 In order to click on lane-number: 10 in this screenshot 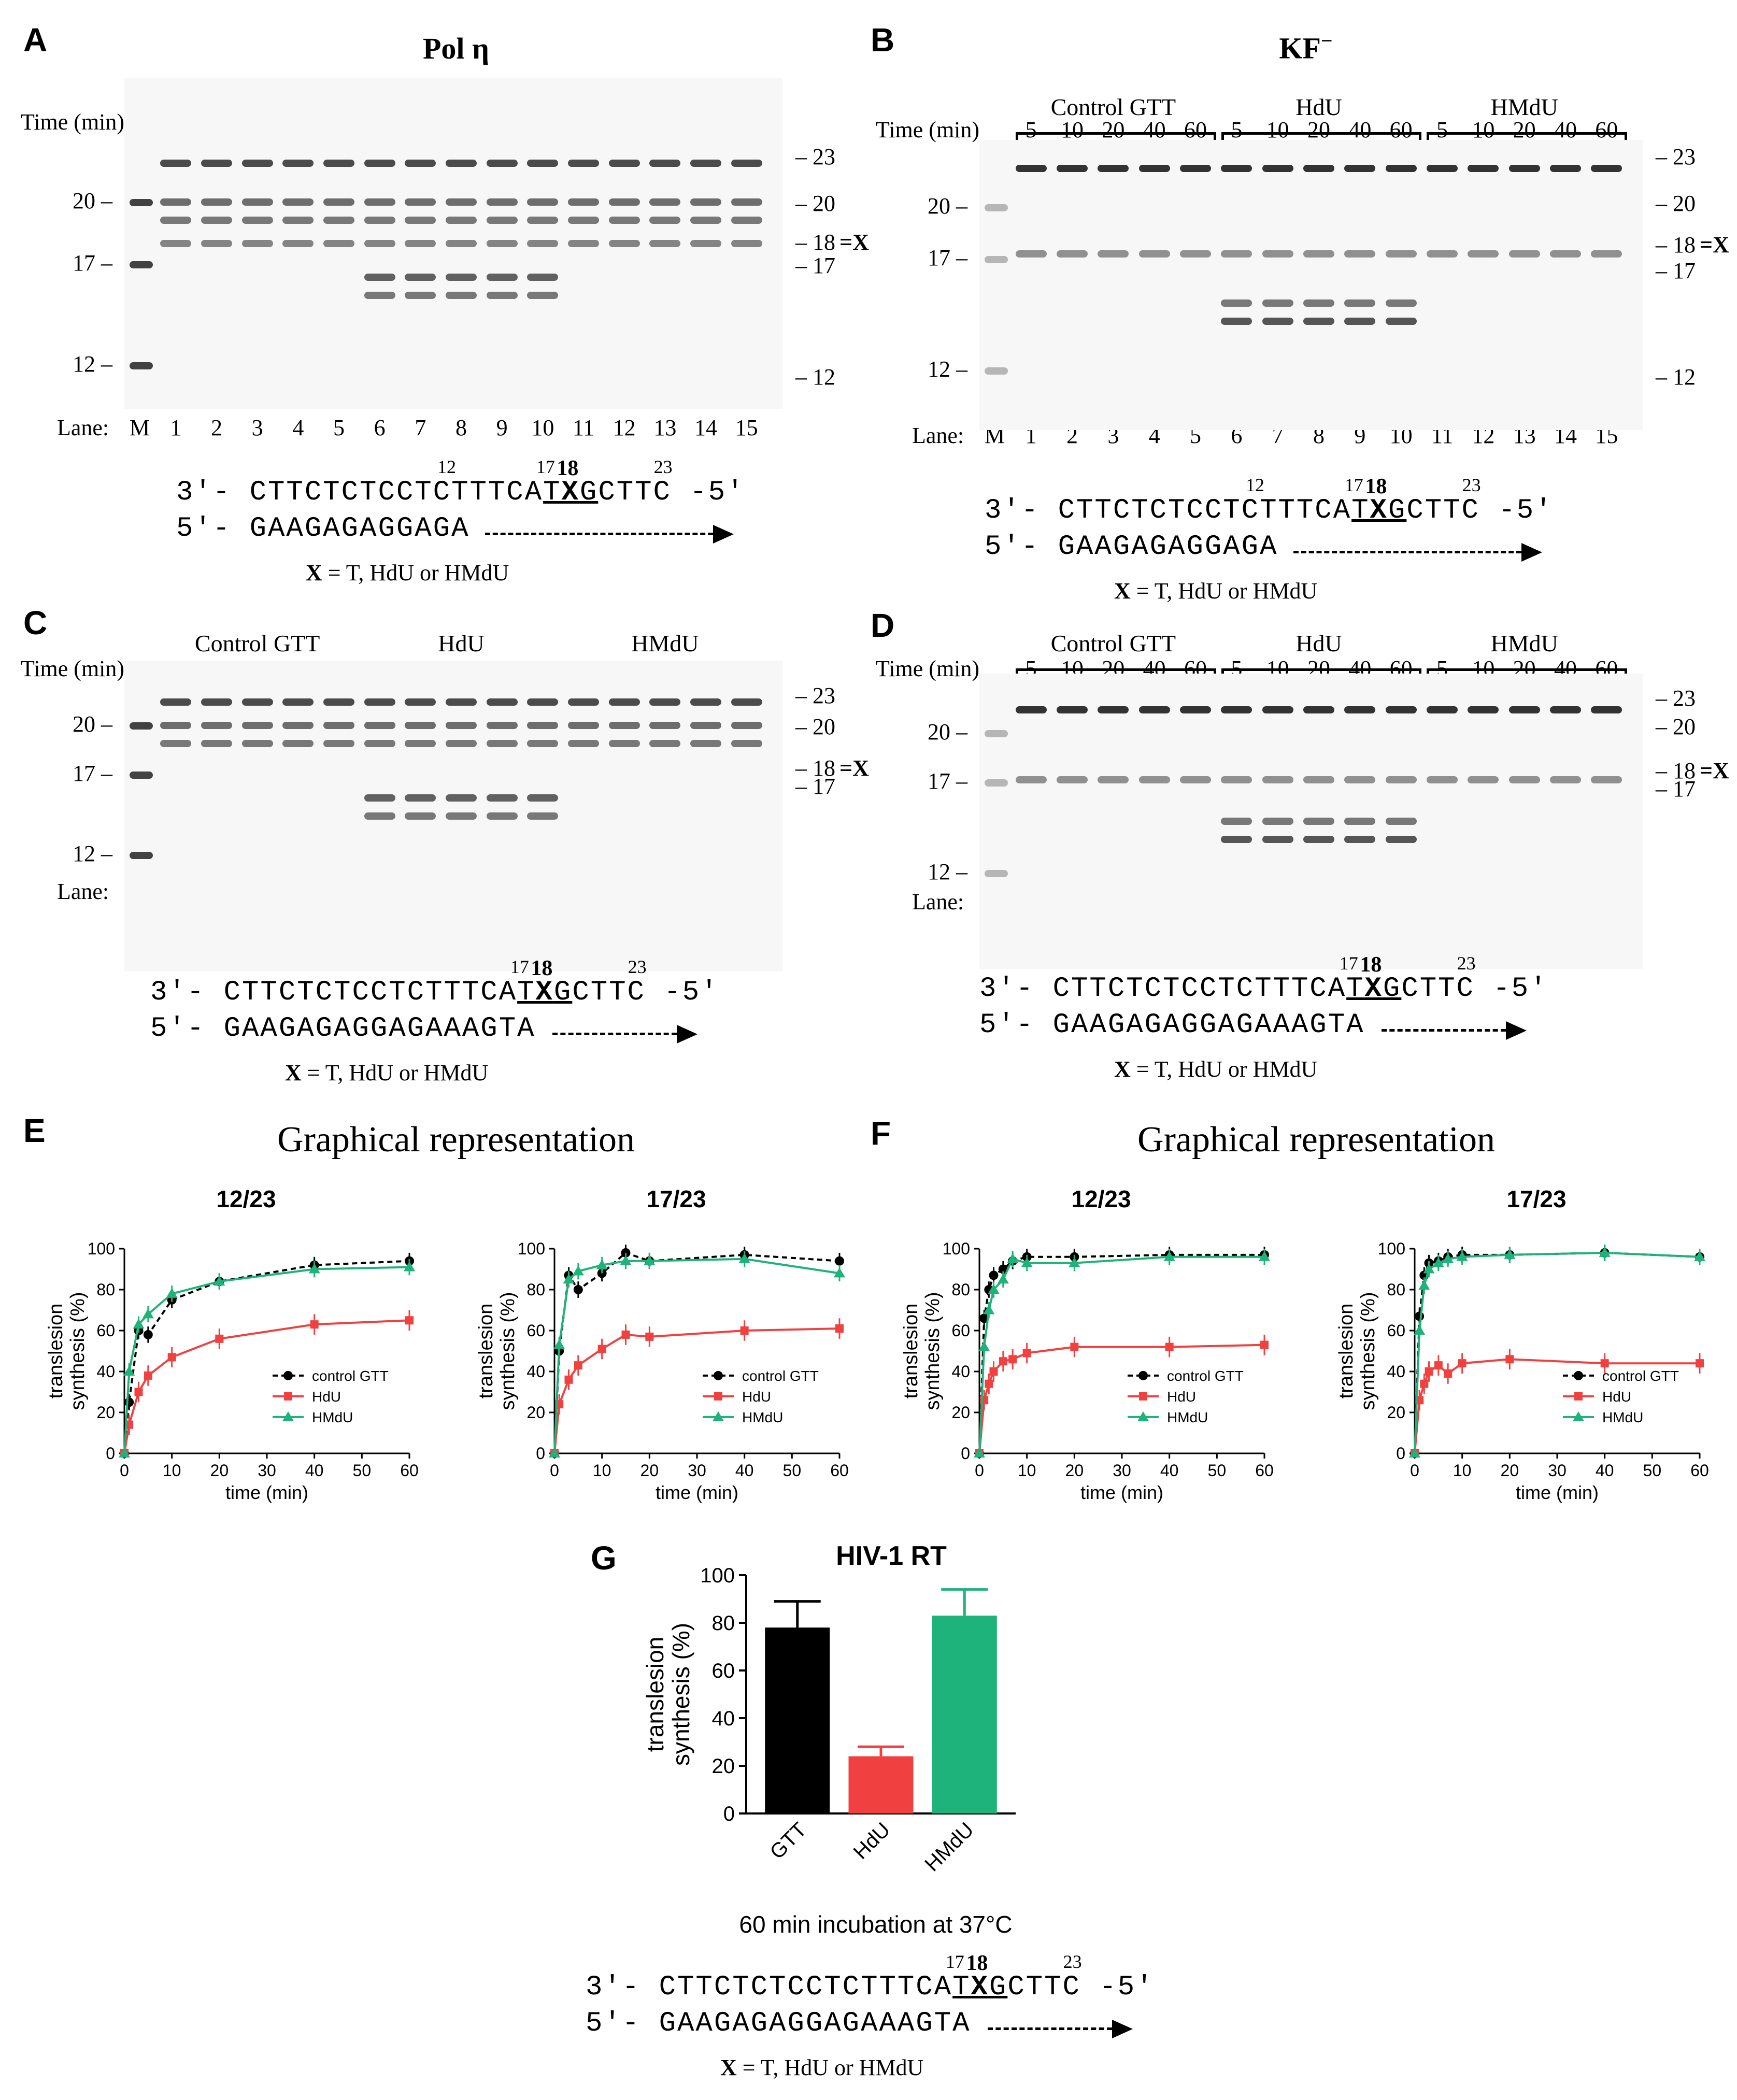, I will do `click(542, 427)`.